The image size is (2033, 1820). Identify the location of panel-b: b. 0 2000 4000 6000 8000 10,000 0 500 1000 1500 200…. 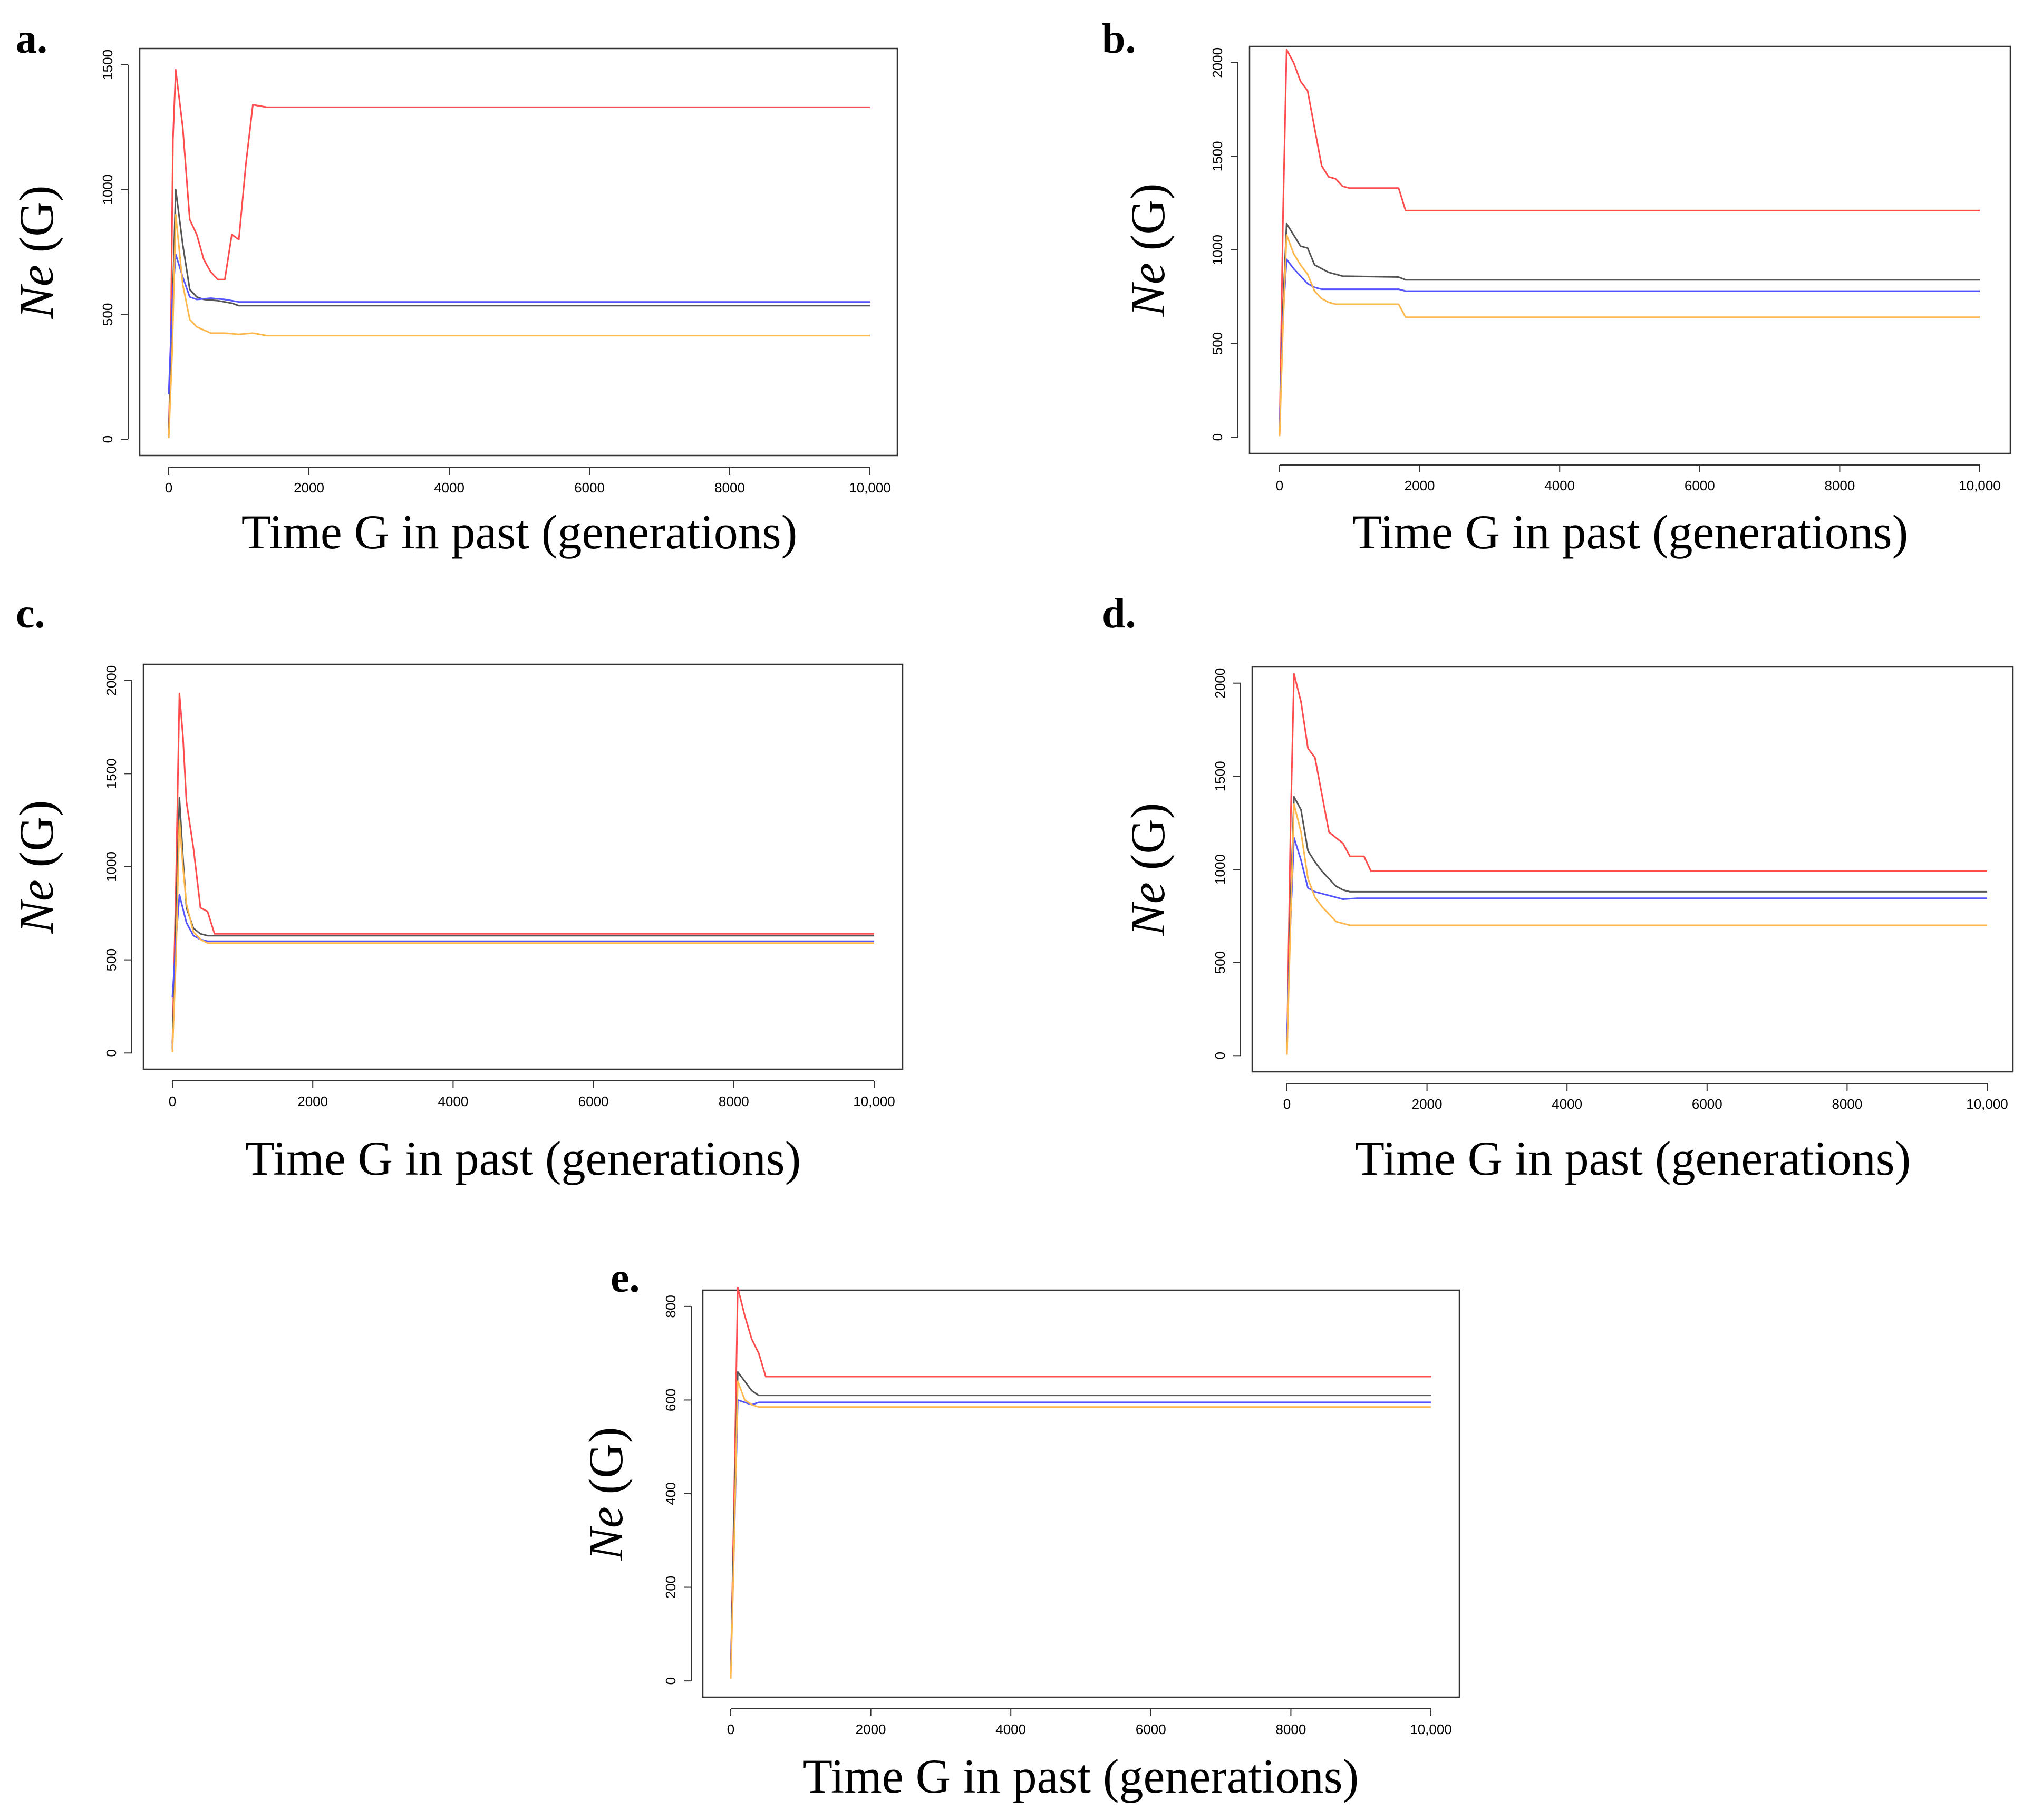
(1557, 287).